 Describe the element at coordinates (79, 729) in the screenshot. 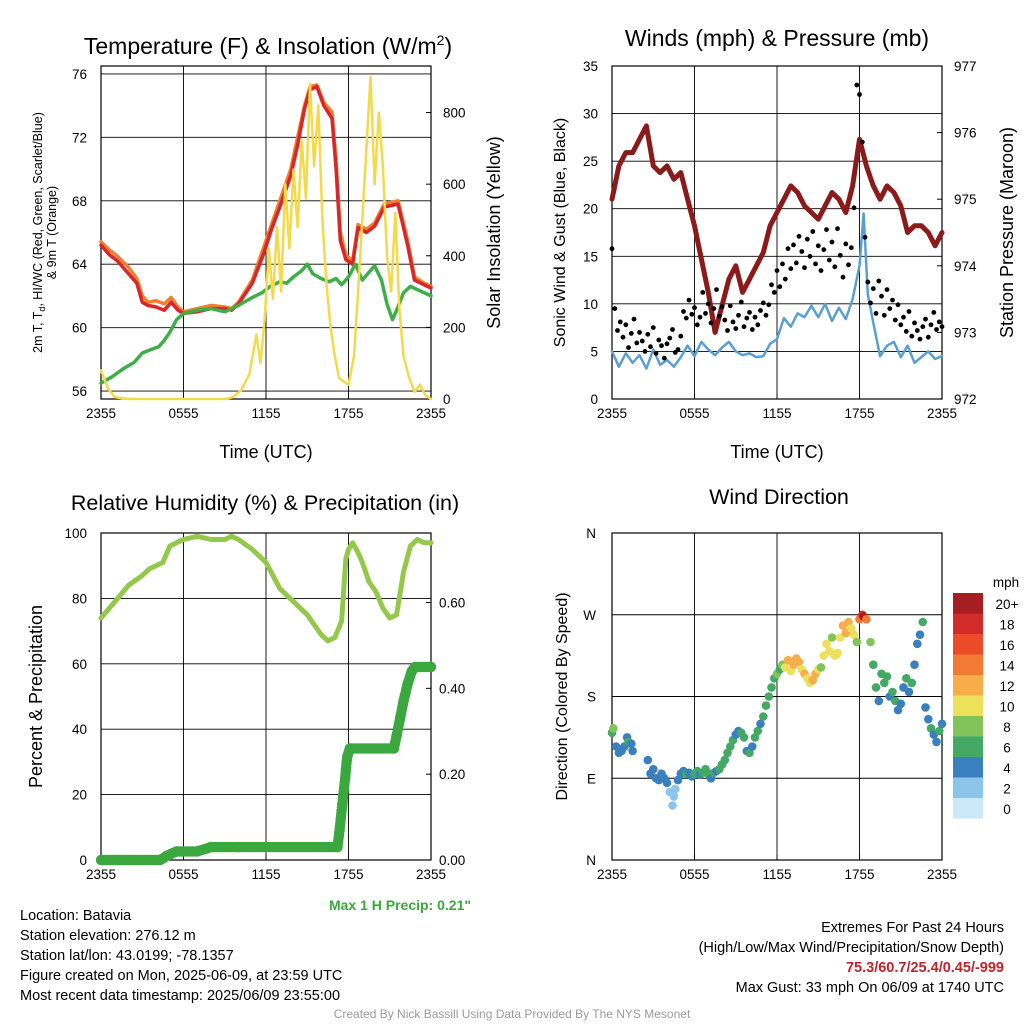

I see `rh-y-tick-label: 40` at that location.